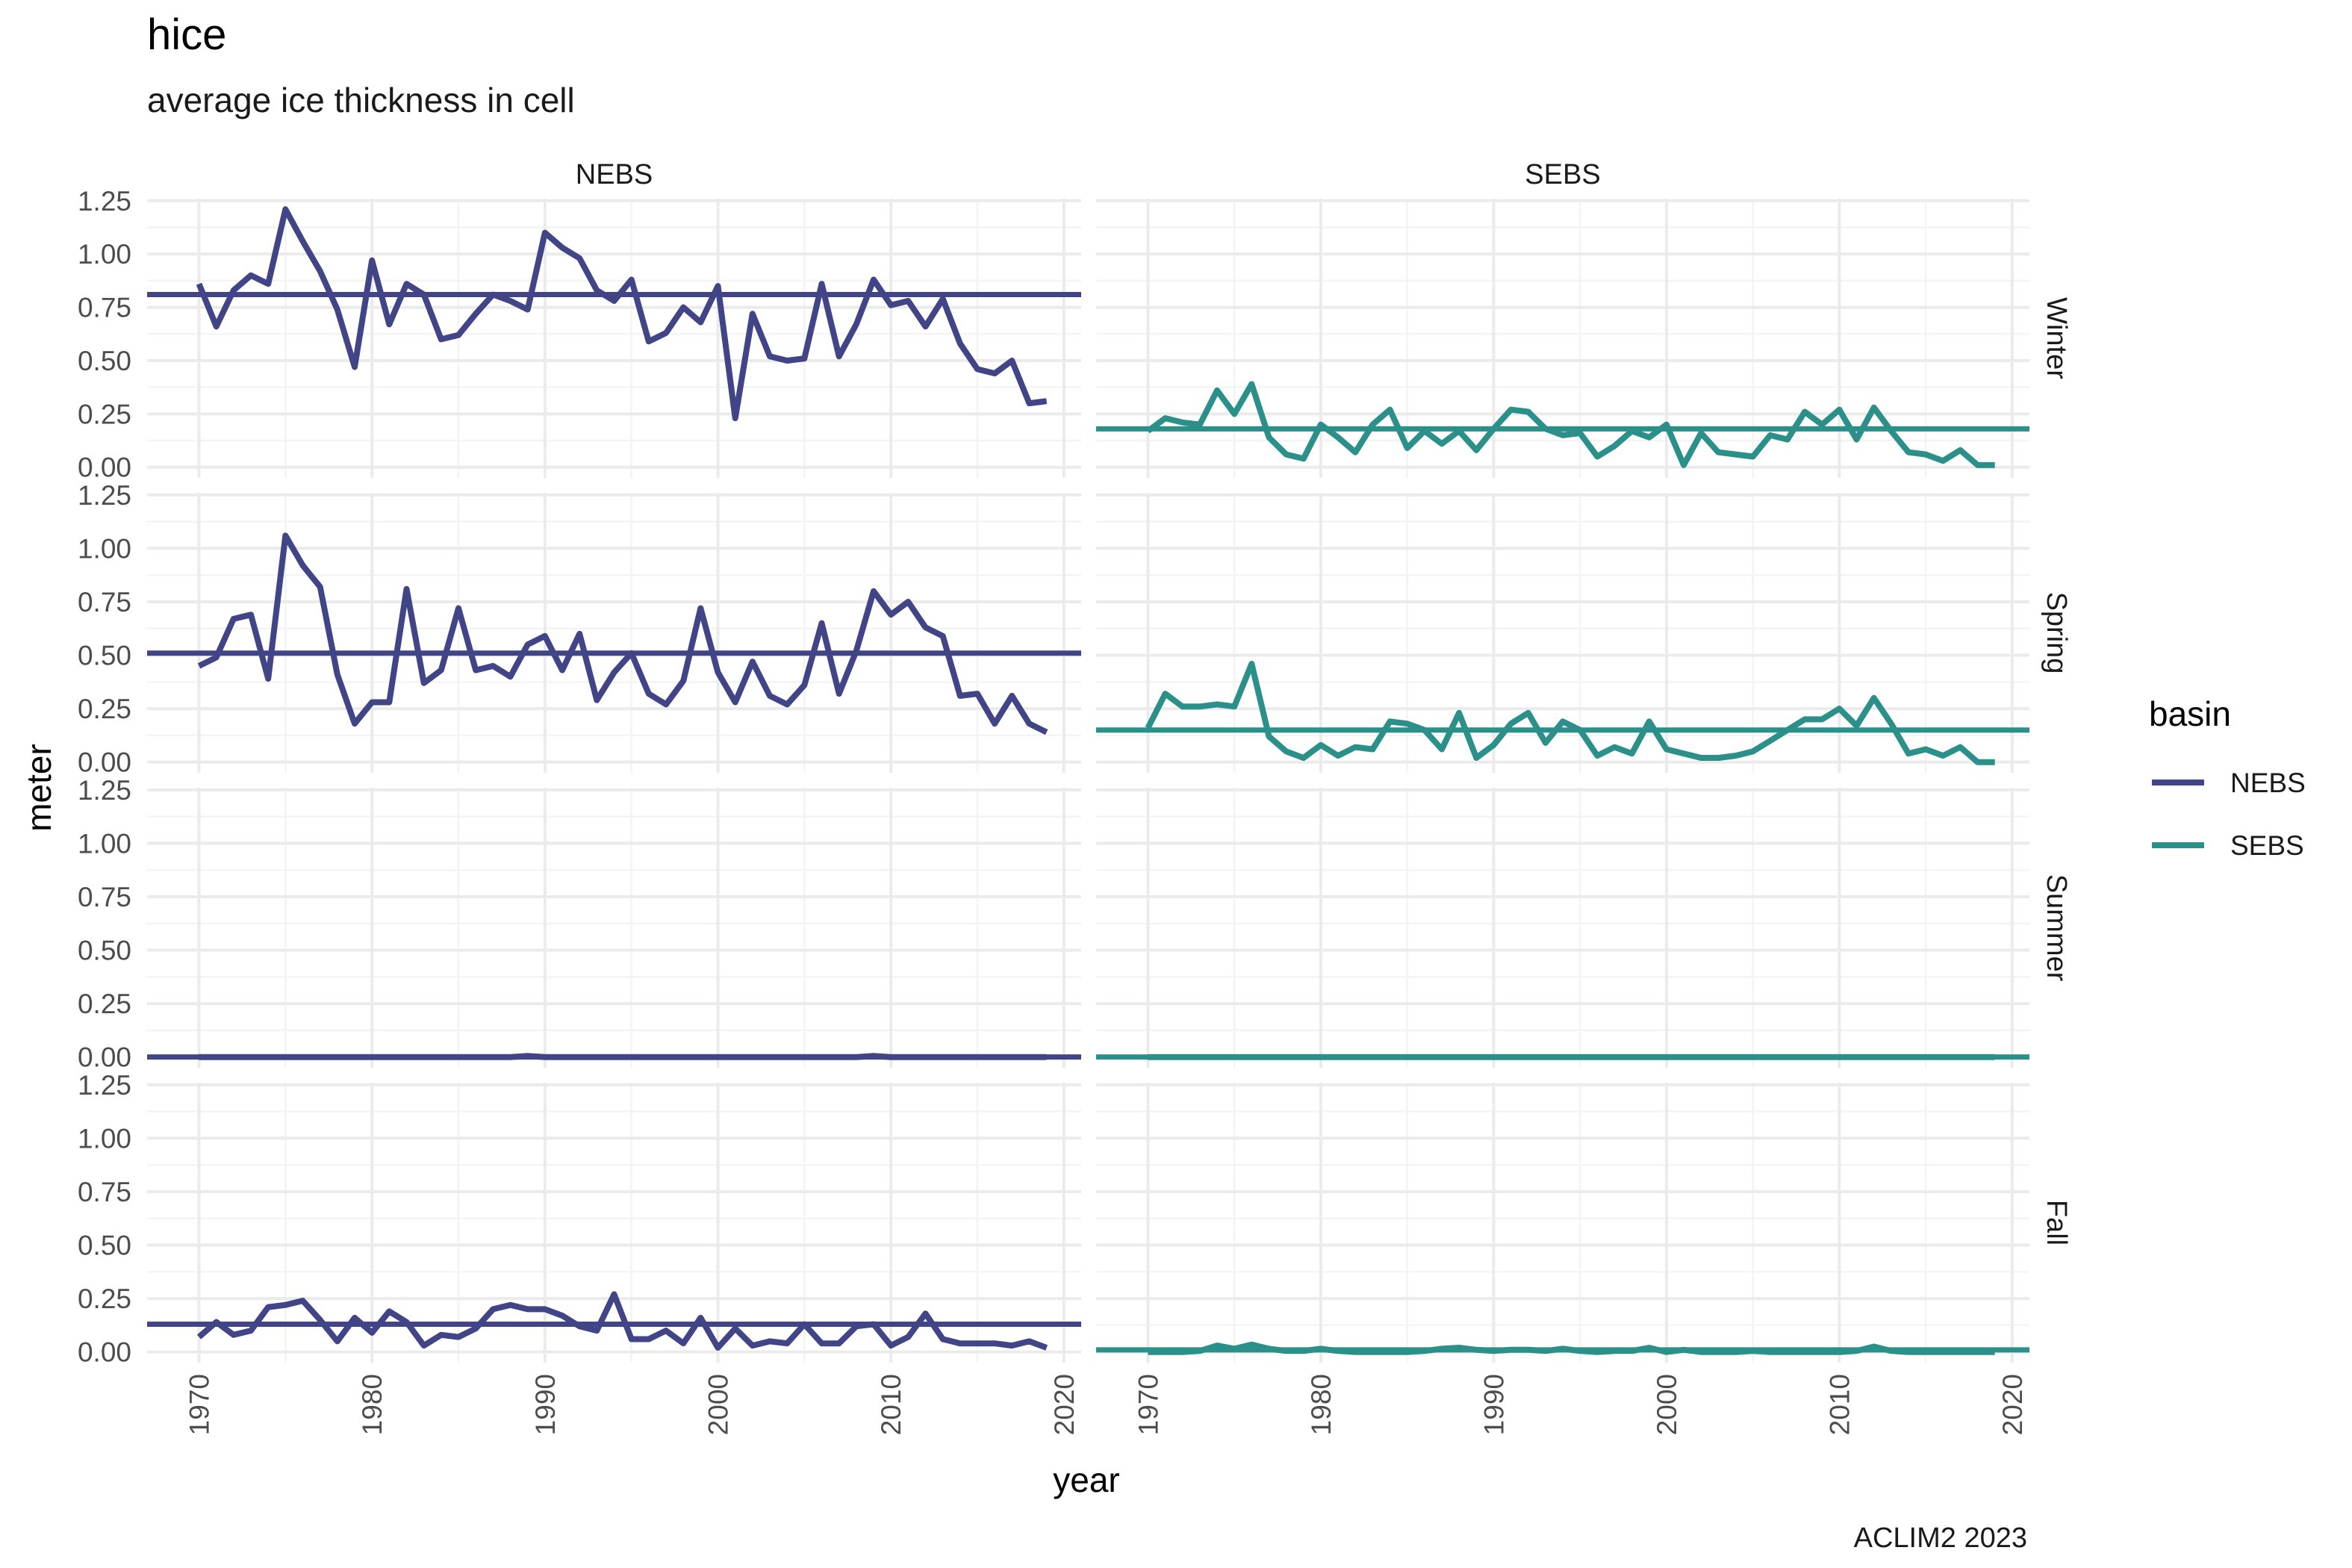 This screenshot has width=2352, height=1568. I want to click on series-line-sebs-winter, so click(1570, 424).